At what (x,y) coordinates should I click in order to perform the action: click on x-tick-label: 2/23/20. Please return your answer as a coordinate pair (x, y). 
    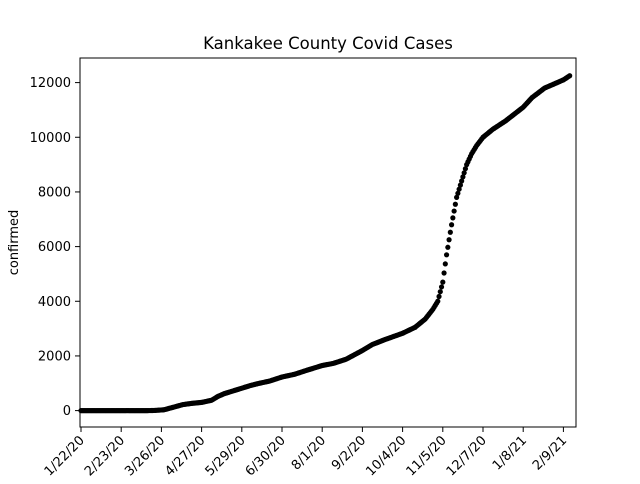
    Looking at the image, I should click on (105, 456).